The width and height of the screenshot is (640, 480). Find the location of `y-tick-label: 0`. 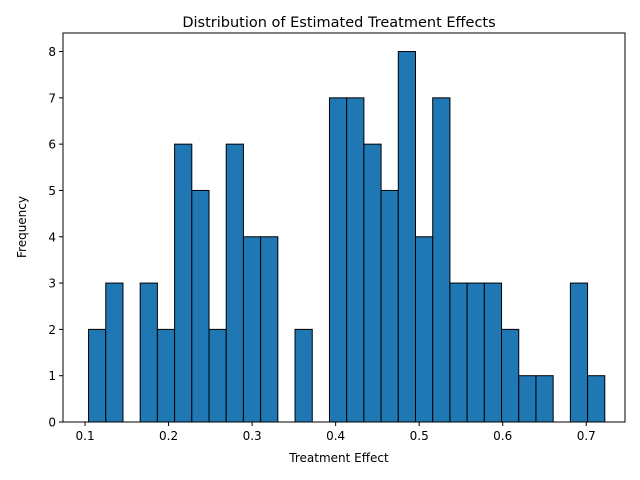

y-tick-label: 0 is located at coordinates (52, 423).